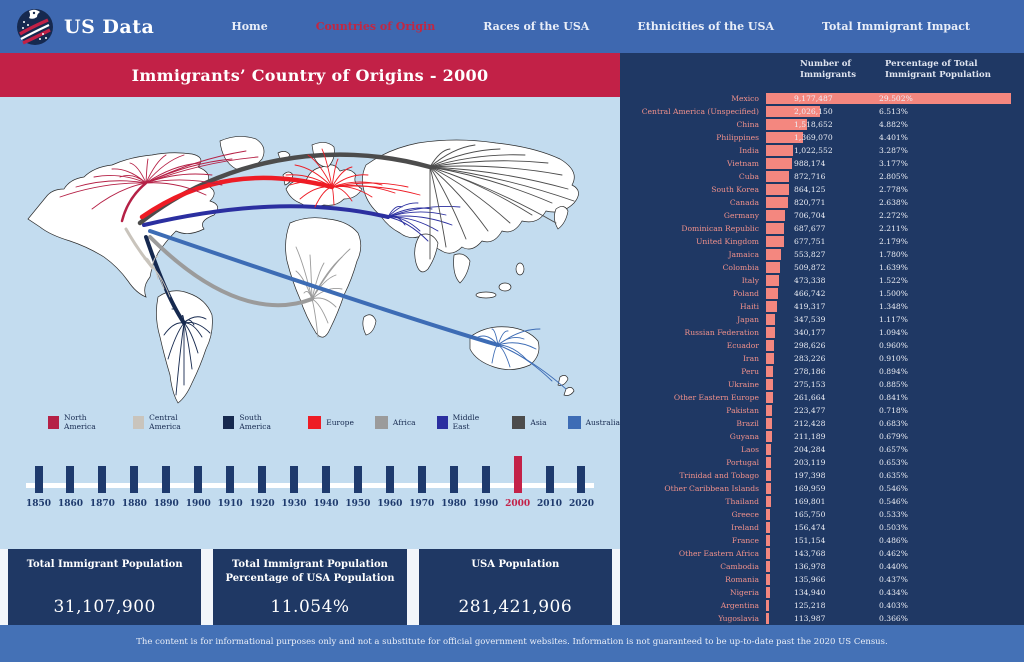  I want to click on brand: US Data, so click(85, 27).